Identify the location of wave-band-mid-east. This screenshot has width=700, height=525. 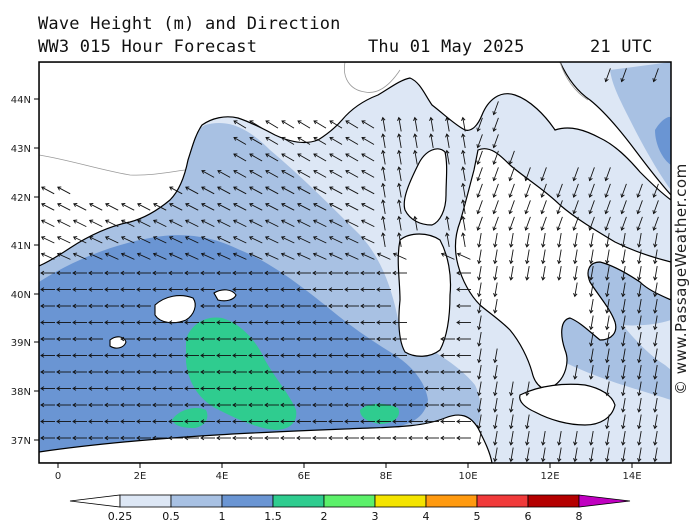
(640, 126).